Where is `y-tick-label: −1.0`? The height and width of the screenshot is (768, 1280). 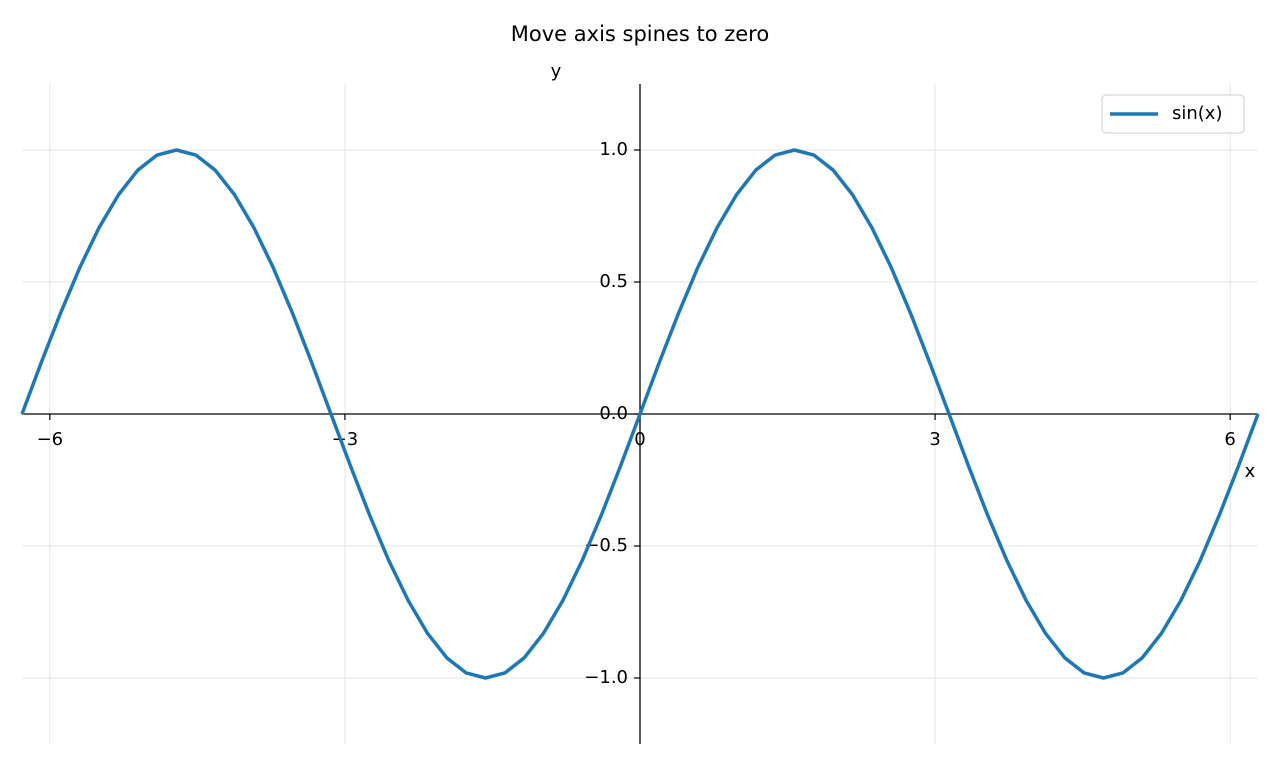 y-tick-label: −1.0 is located at coordinates (606, 677).